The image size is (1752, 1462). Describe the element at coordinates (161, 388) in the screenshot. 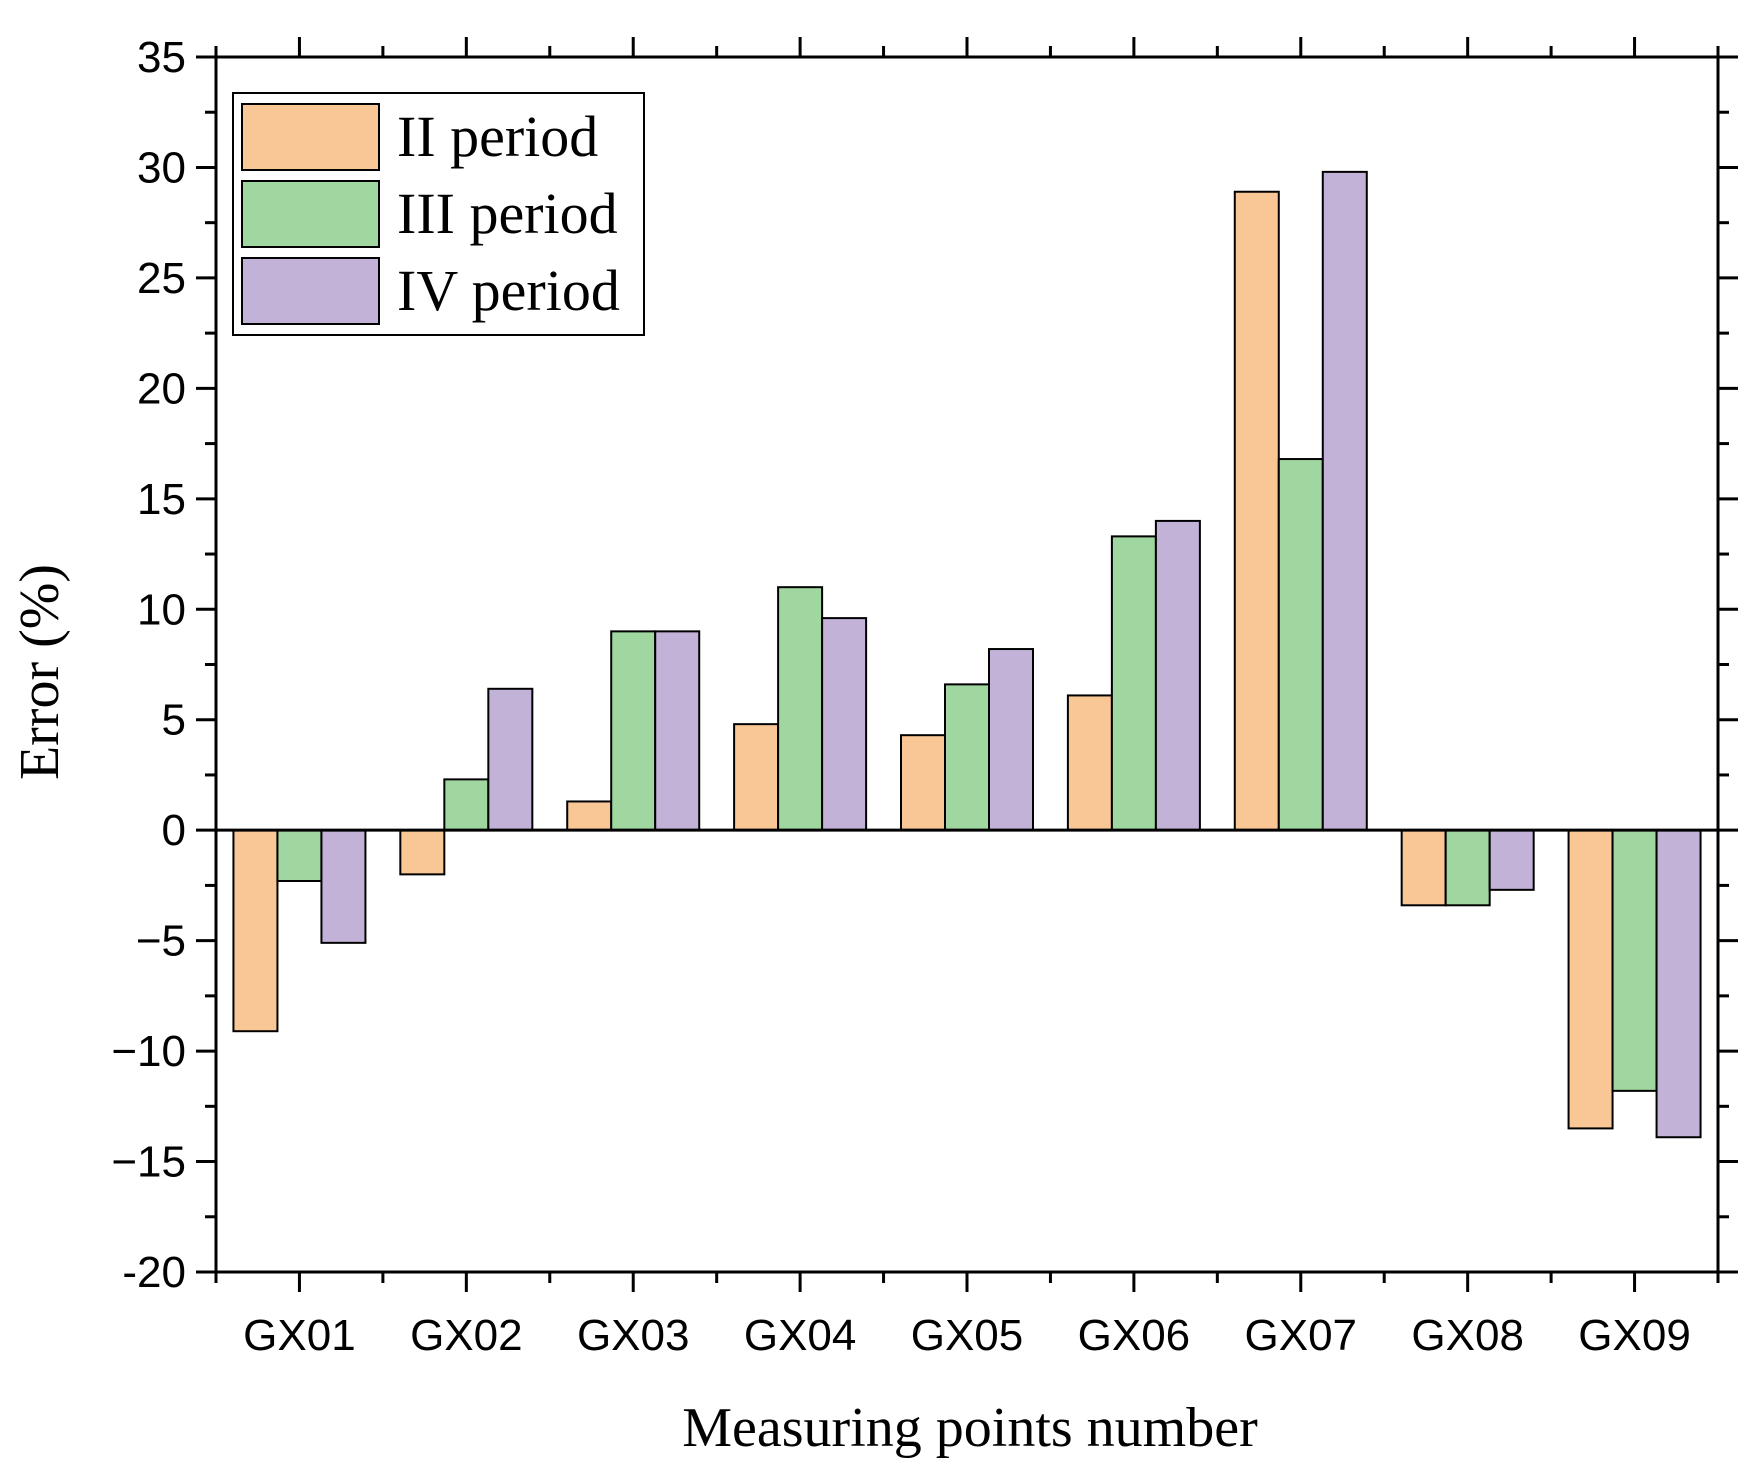

I see `y-tick-label: 20` at that location.